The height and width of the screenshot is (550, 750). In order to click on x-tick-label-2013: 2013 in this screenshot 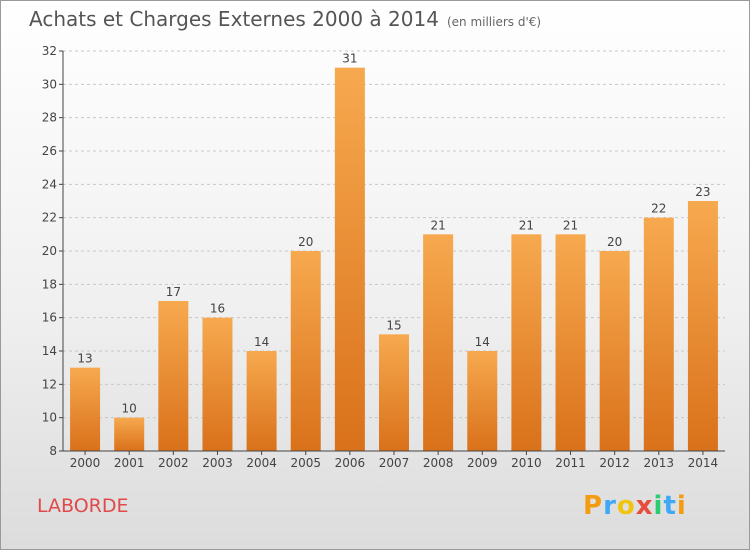, I will do `click(659, 463)`.